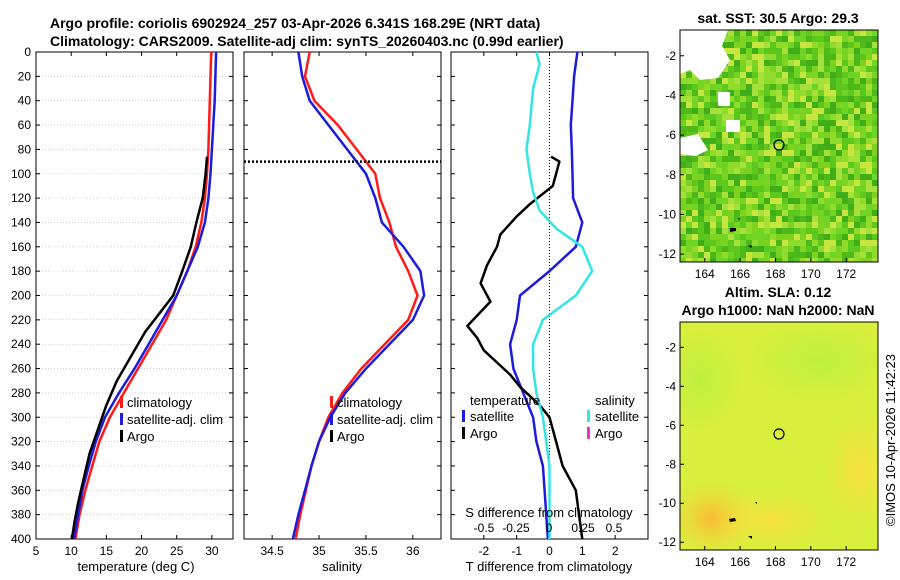 The image size is (900, 580). I want to click on legend-temp-satellite: satellite, so click(492, 416).